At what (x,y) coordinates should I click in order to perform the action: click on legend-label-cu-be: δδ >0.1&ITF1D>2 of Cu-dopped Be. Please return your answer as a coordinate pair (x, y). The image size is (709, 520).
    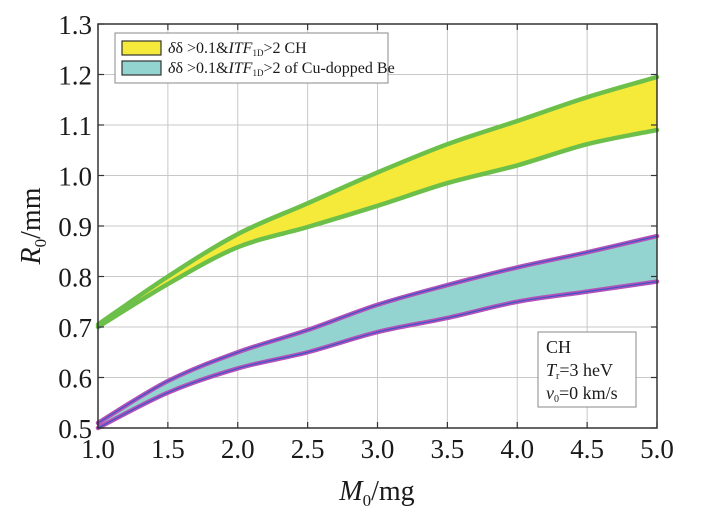
    Looking at the image, I should click on (281, 69).